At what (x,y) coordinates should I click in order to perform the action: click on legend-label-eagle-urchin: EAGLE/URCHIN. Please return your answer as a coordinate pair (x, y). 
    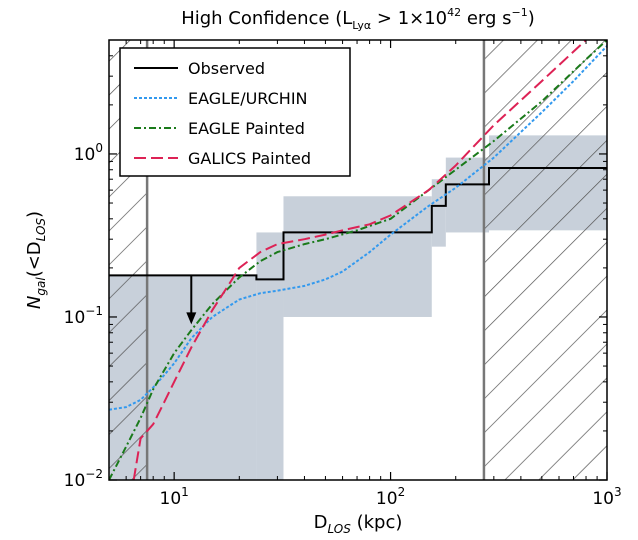
    Looking at the image, I should click on (248, 98).